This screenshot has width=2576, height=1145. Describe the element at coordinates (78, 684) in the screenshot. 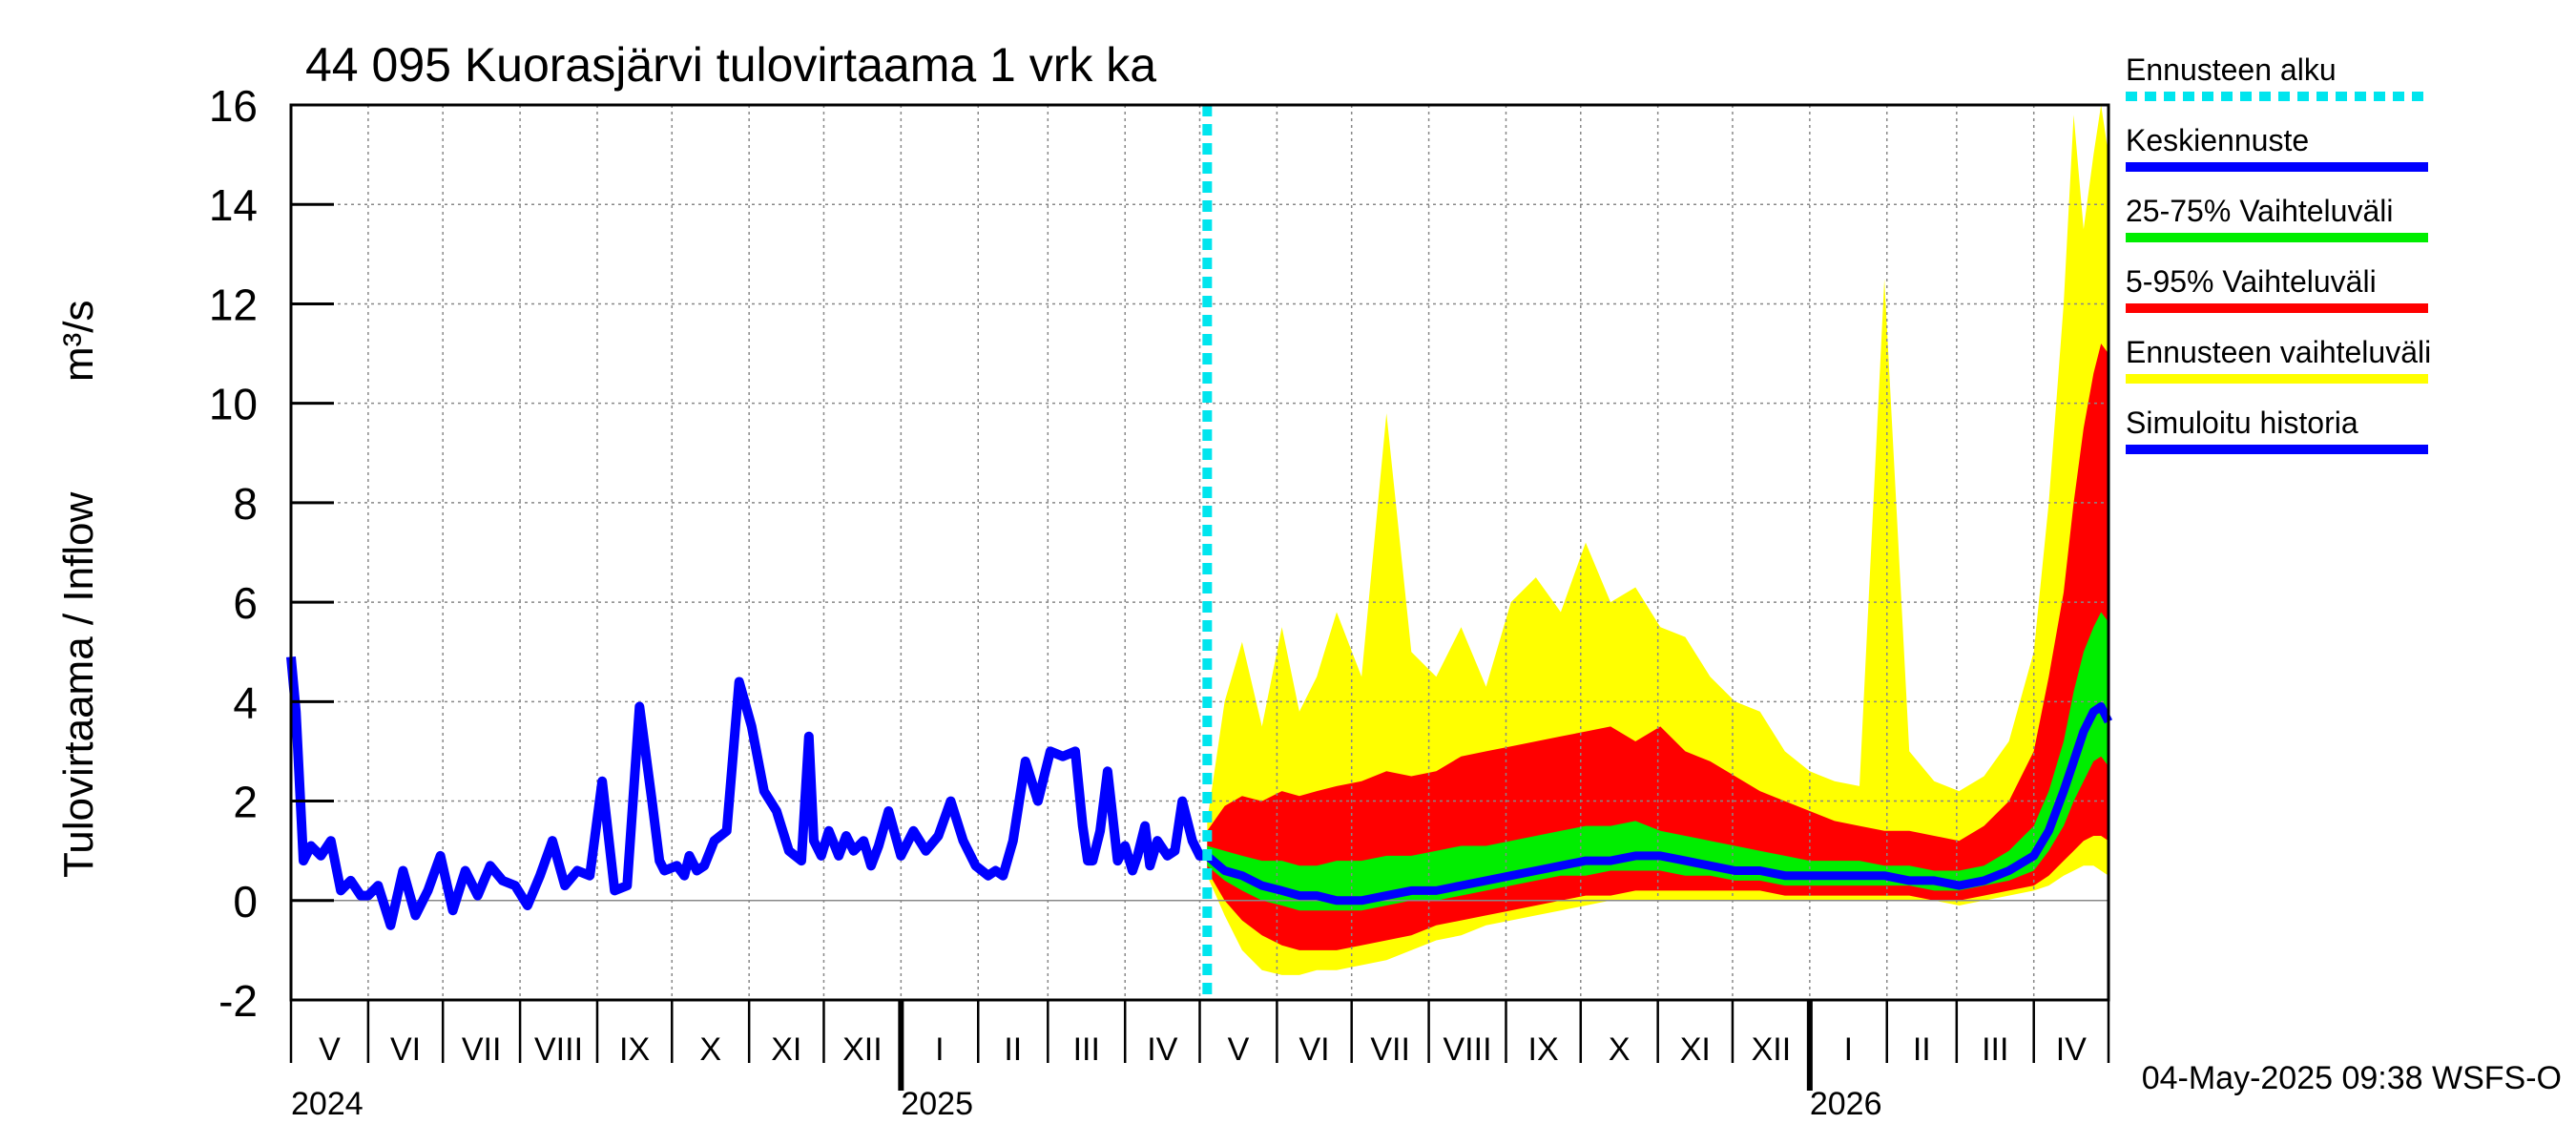

I see `y-axis-label: Tulovirtaama / Inflow` at that location.